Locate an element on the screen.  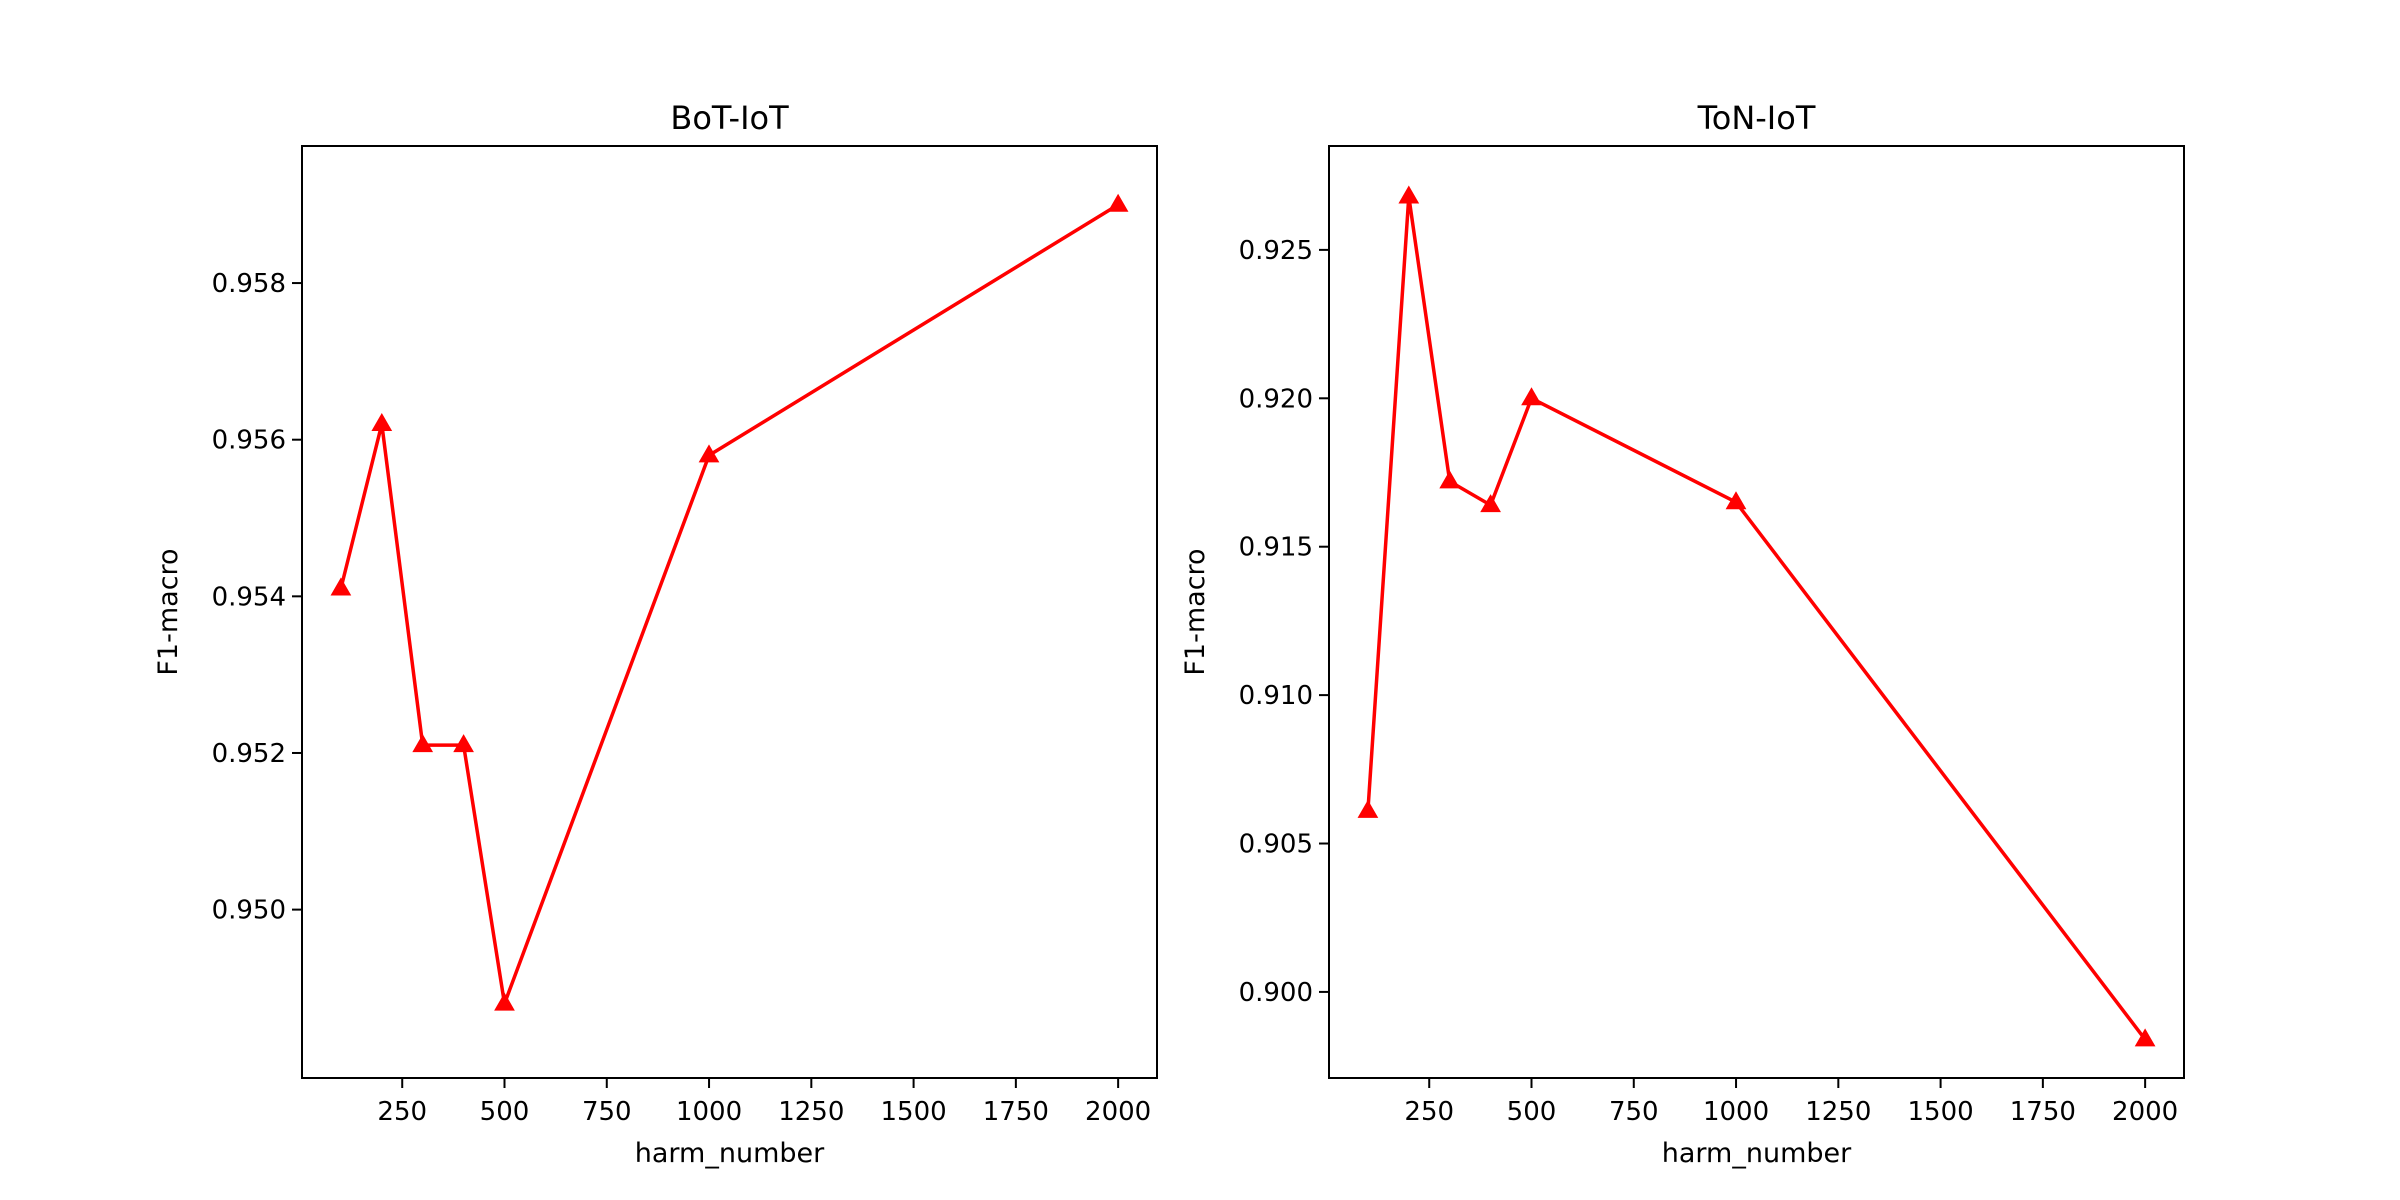
y-tick-label: 0.952 is located at coordinates (249, 754).